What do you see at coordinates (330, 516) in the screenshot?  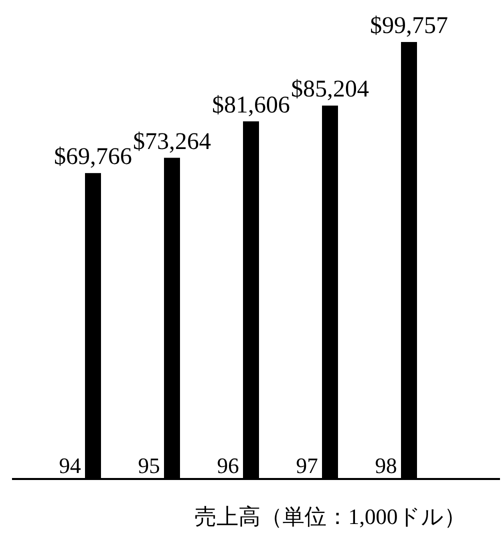 I see `x-axis-title: 売上高（単位：1,000ドル）` at bounding box center [330, 516].